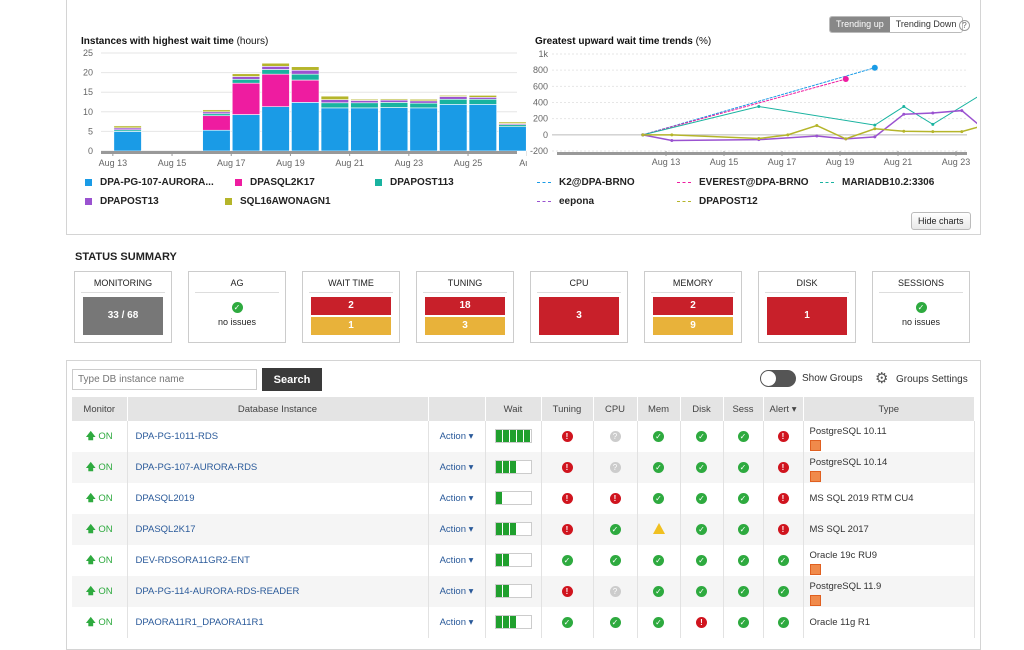 The image size is (1024, 650). I want to click on status-box-memory: MEMORY 2 9, so click(693, 307).